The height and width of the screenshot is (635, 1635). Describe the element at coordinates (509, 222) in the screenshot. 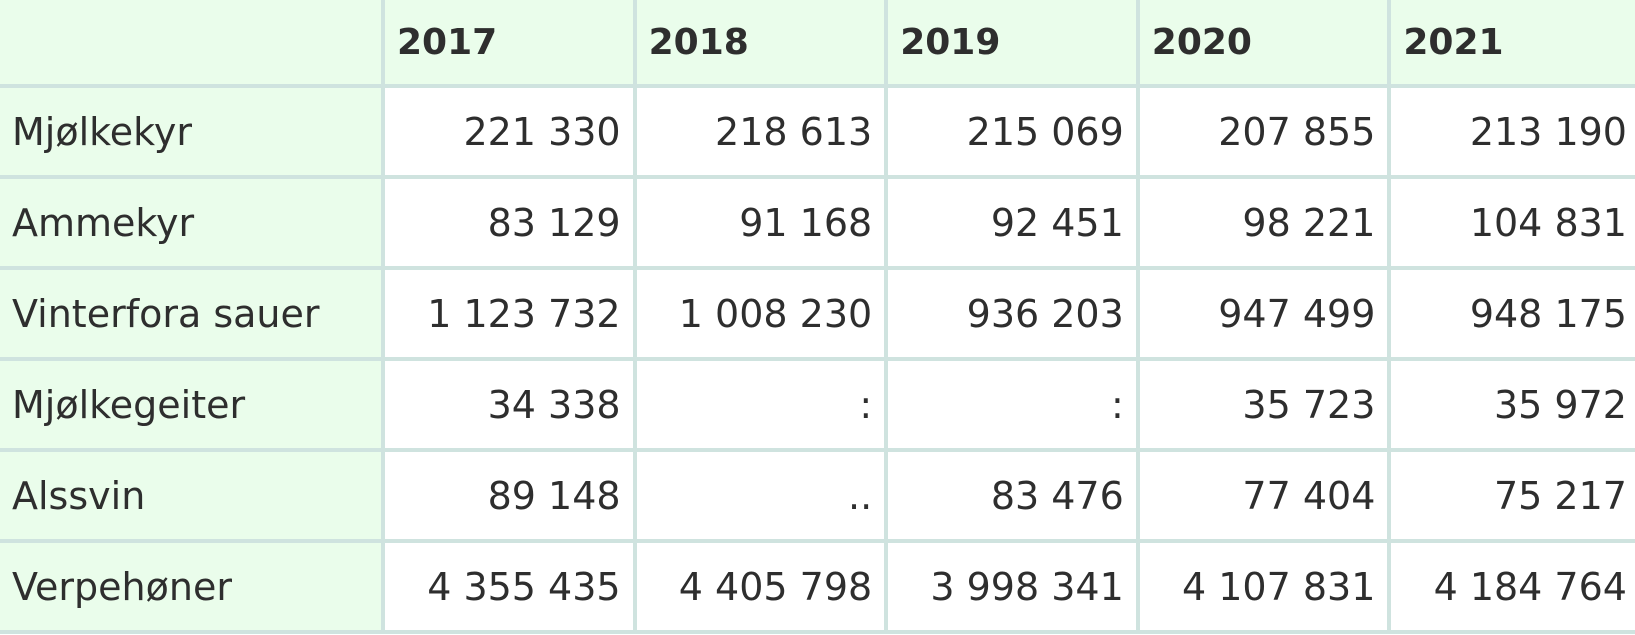

I see `table-cell: 83 129` at that location.